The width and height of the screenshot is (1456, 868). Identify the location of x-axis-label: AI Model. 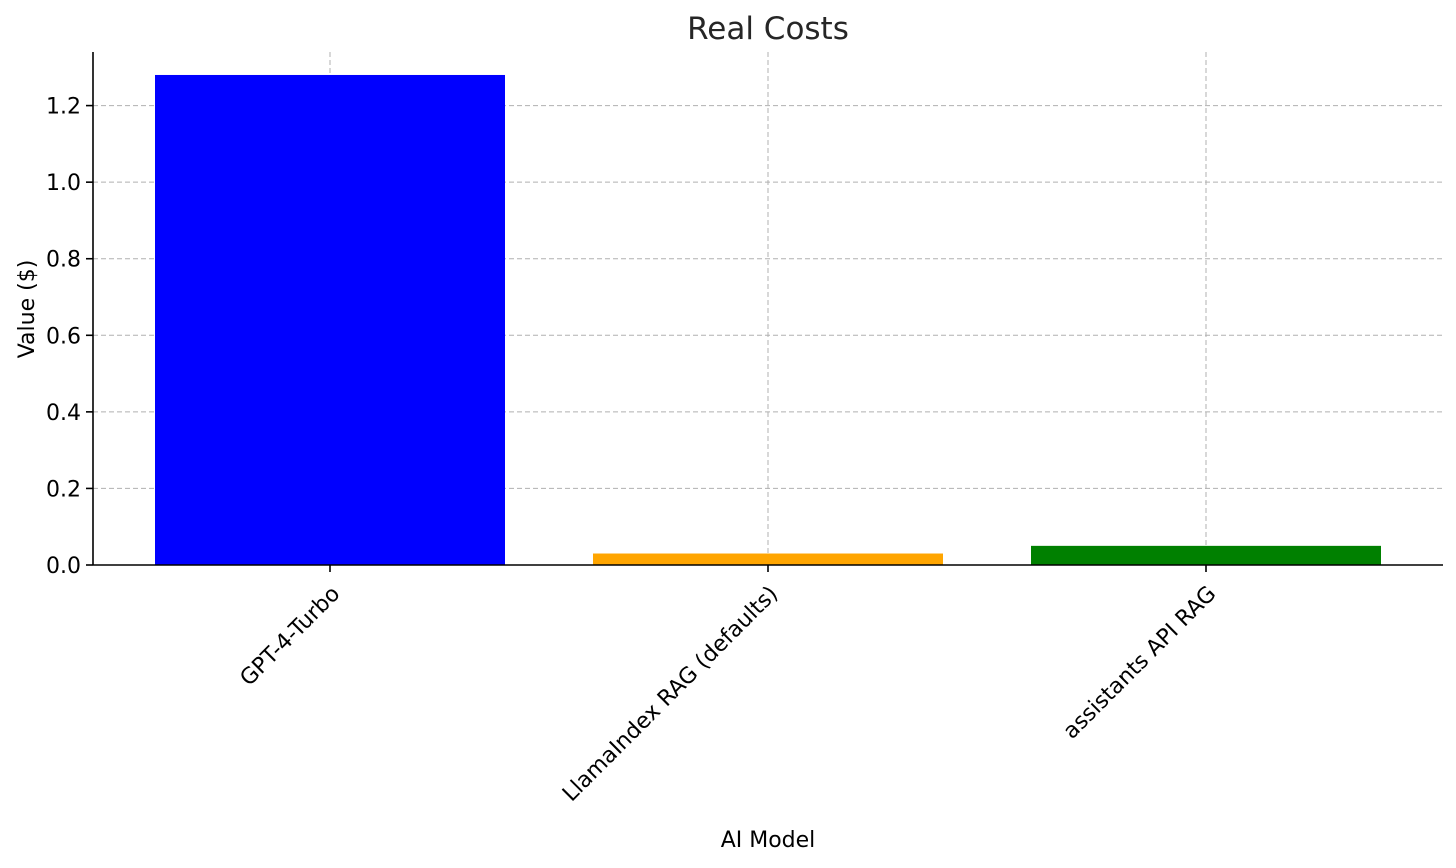
(768, 840).